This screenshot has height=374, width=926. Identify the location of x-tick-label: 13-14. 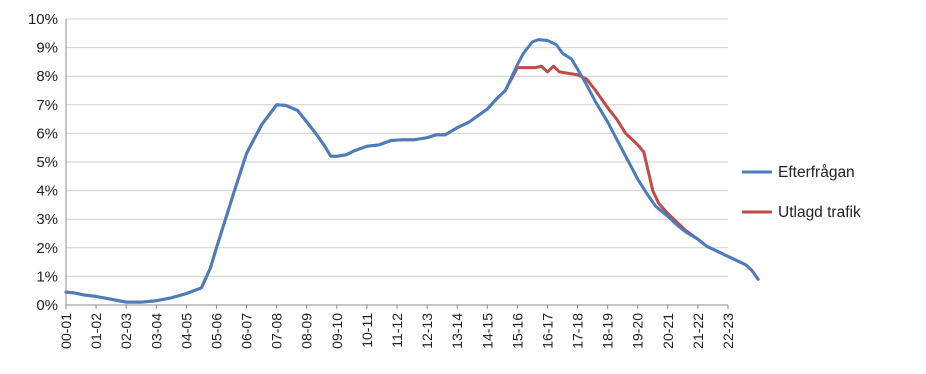
(457, 331).